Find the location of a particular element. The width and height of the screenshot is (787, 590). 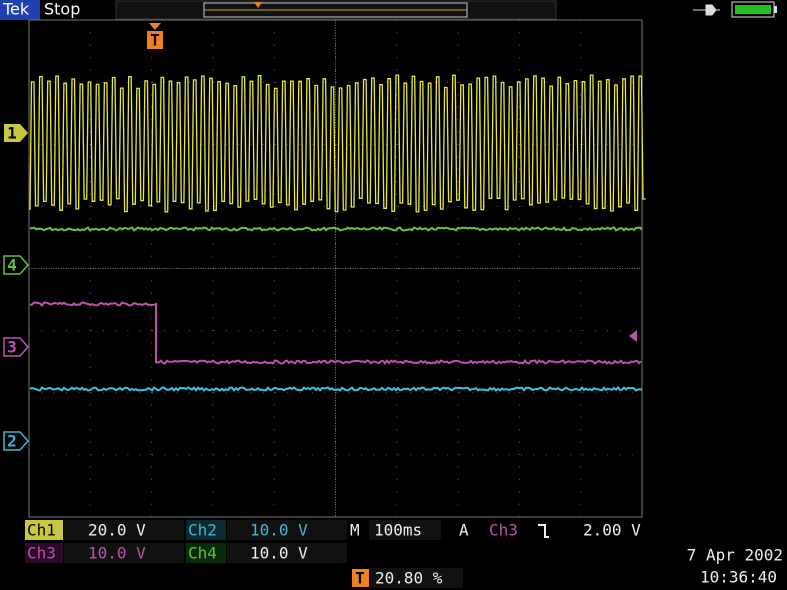

power-icon is located at coordinates (706, 10).